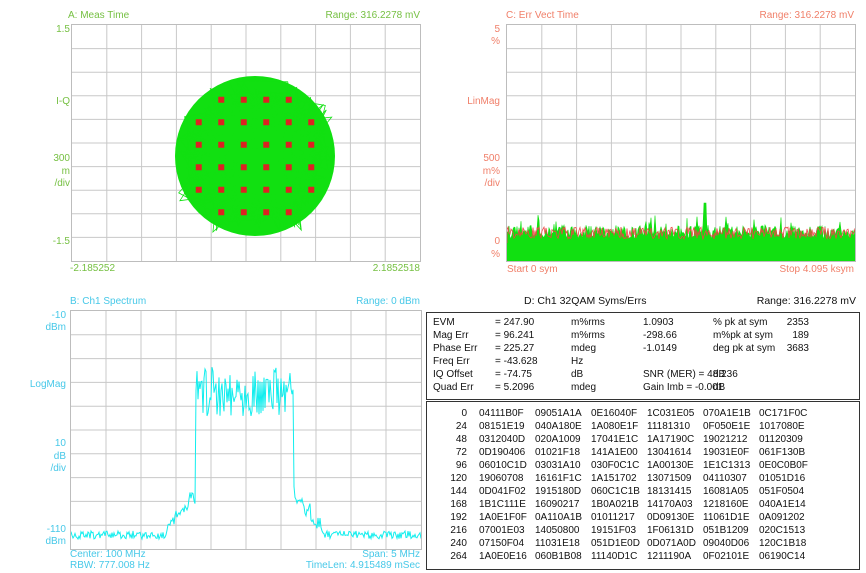 The height and width of the screenshot is (573, 866). Describe the element at coordinates (515, 348) in the screenshot. I see `summary-cell: = 225.27` at that location.